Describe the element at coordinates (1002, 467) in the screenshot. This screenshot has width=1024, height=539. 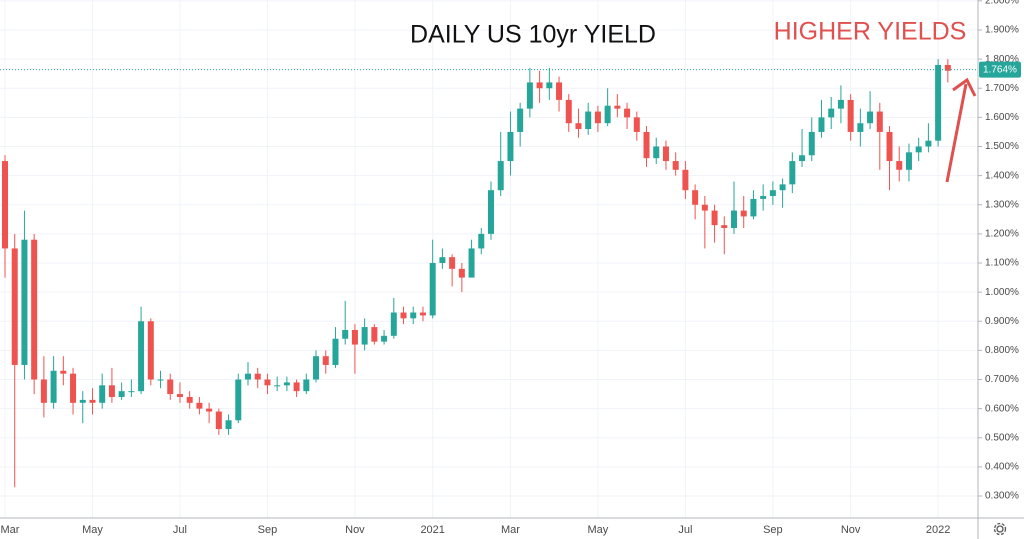
I see `y-tick-label: 0.400%` at that location.